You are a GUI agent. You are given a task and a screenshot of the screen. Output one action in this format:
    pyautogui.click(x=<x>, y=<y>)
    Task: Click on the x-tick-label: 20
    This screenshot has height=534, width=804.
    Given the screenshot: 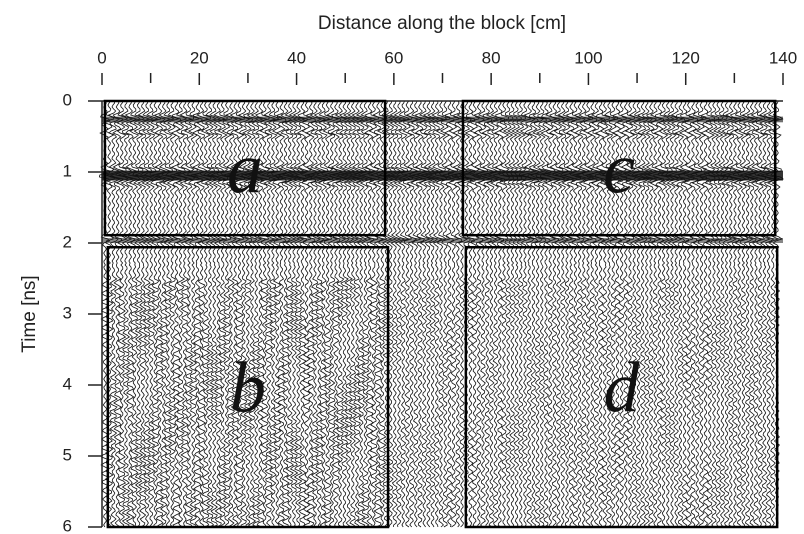 What is the action you would take?
    pyautogui.click(x=199, y=57)
    